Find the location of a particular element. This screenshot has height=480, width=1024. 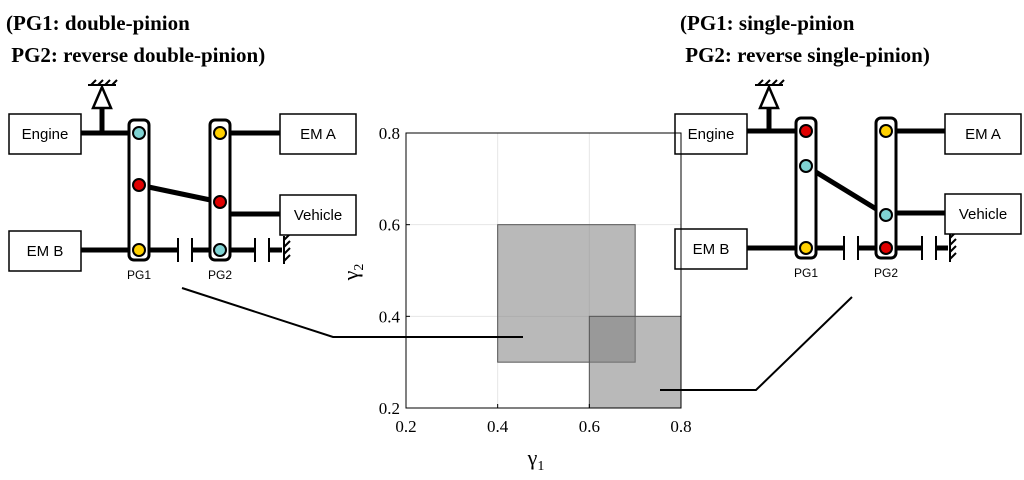

y-tick-label: 0.4 is located at coordinates (390, 316).